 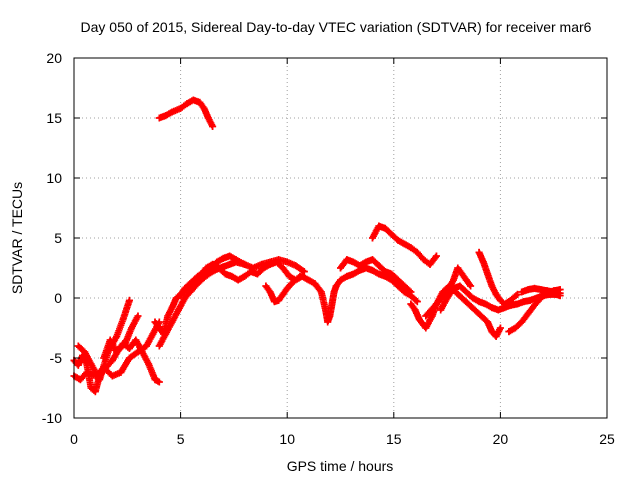 What do you see at coordinates (340, 466) in the screenshot?
I see `x-axis-label: GPS time / hours` at bounding box center [340, 466].